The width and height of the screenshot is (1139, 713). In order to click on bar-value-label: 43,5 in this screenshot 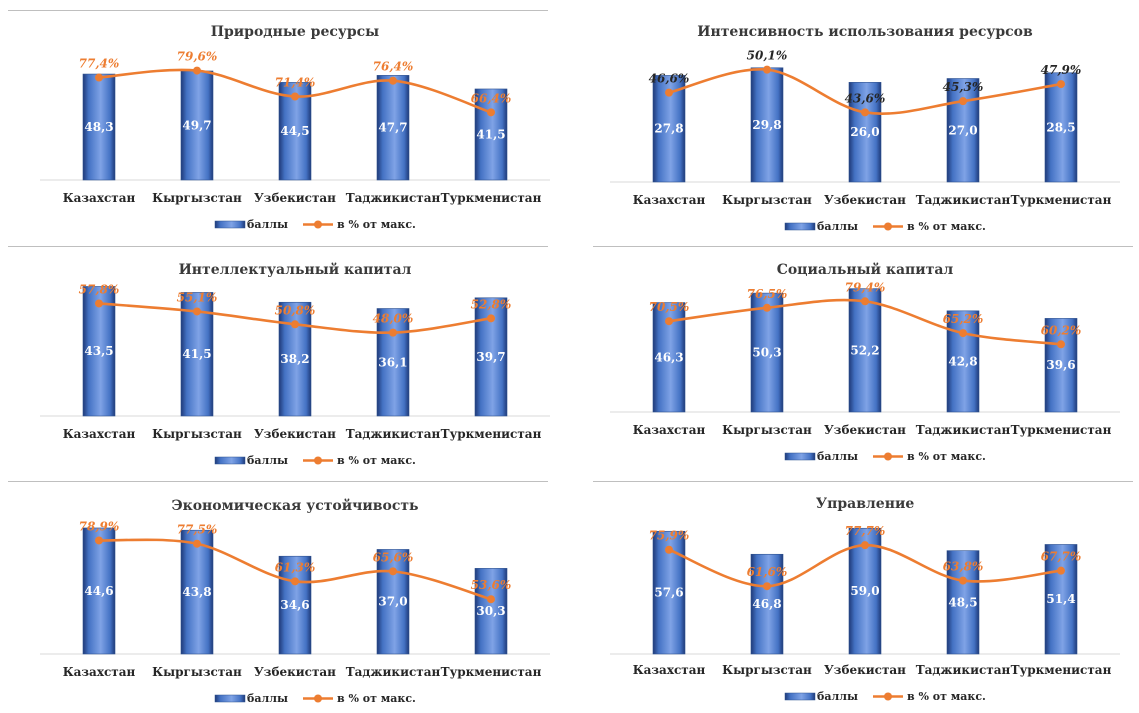, I will do `click(98, 351)`.